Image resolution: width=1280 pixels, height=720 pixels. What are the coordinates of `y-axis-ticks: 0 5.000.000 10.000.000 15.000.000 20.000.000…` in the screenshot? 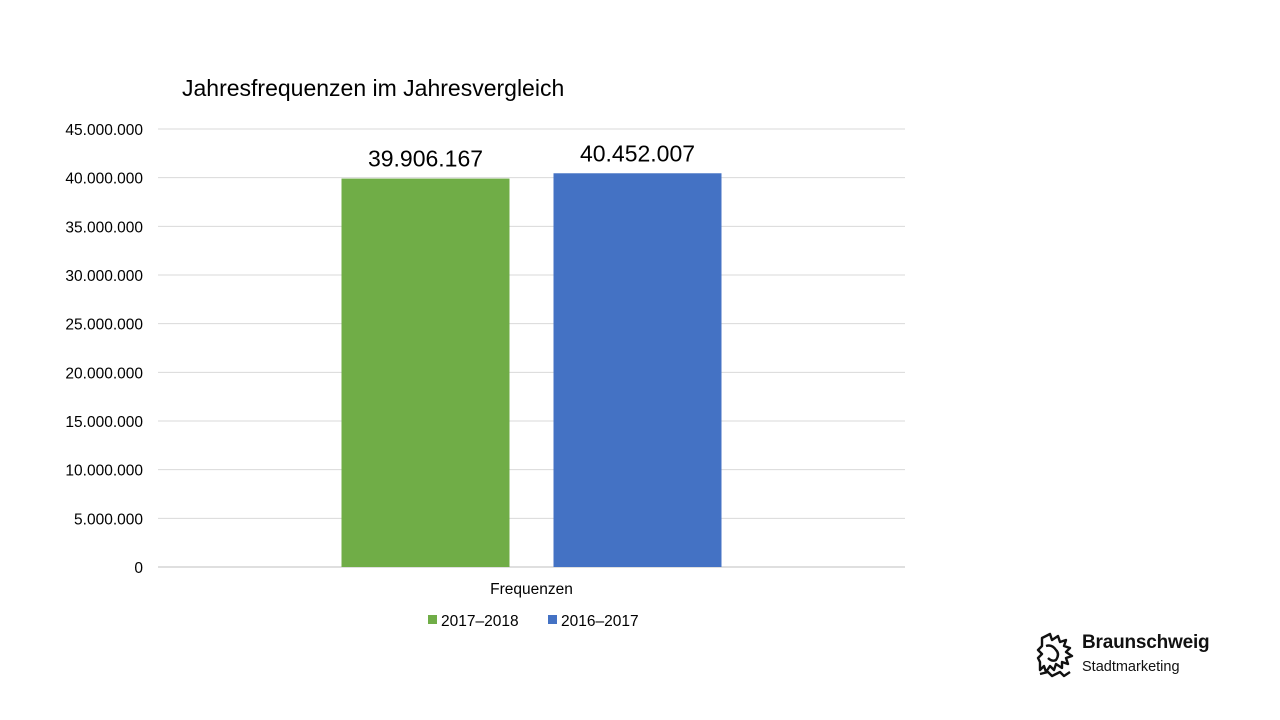 It's located at (104, 349).